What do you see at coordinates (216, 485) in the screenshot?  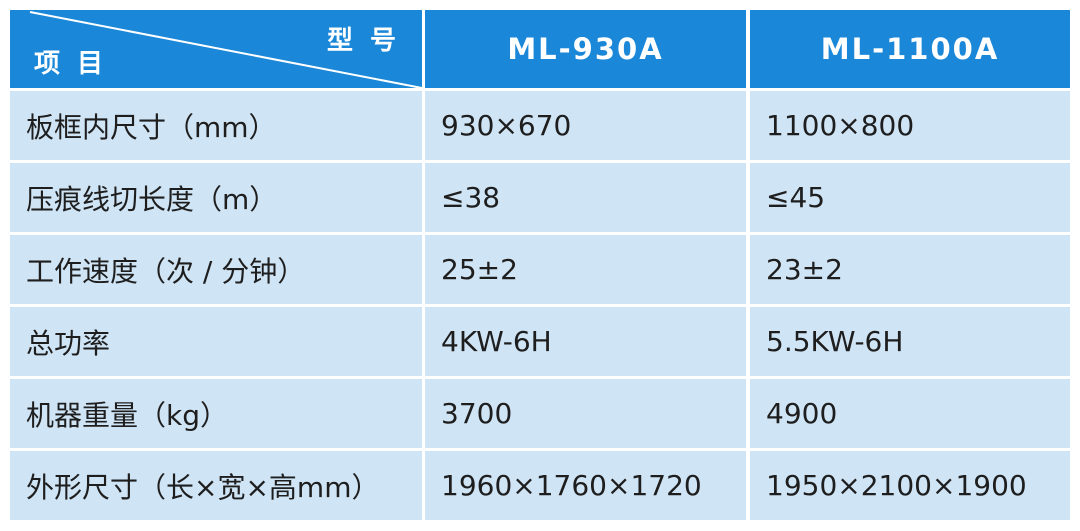 I see `row-label: 外形尺寸（长×宽×高mm）` at bounding box center [216, 485].